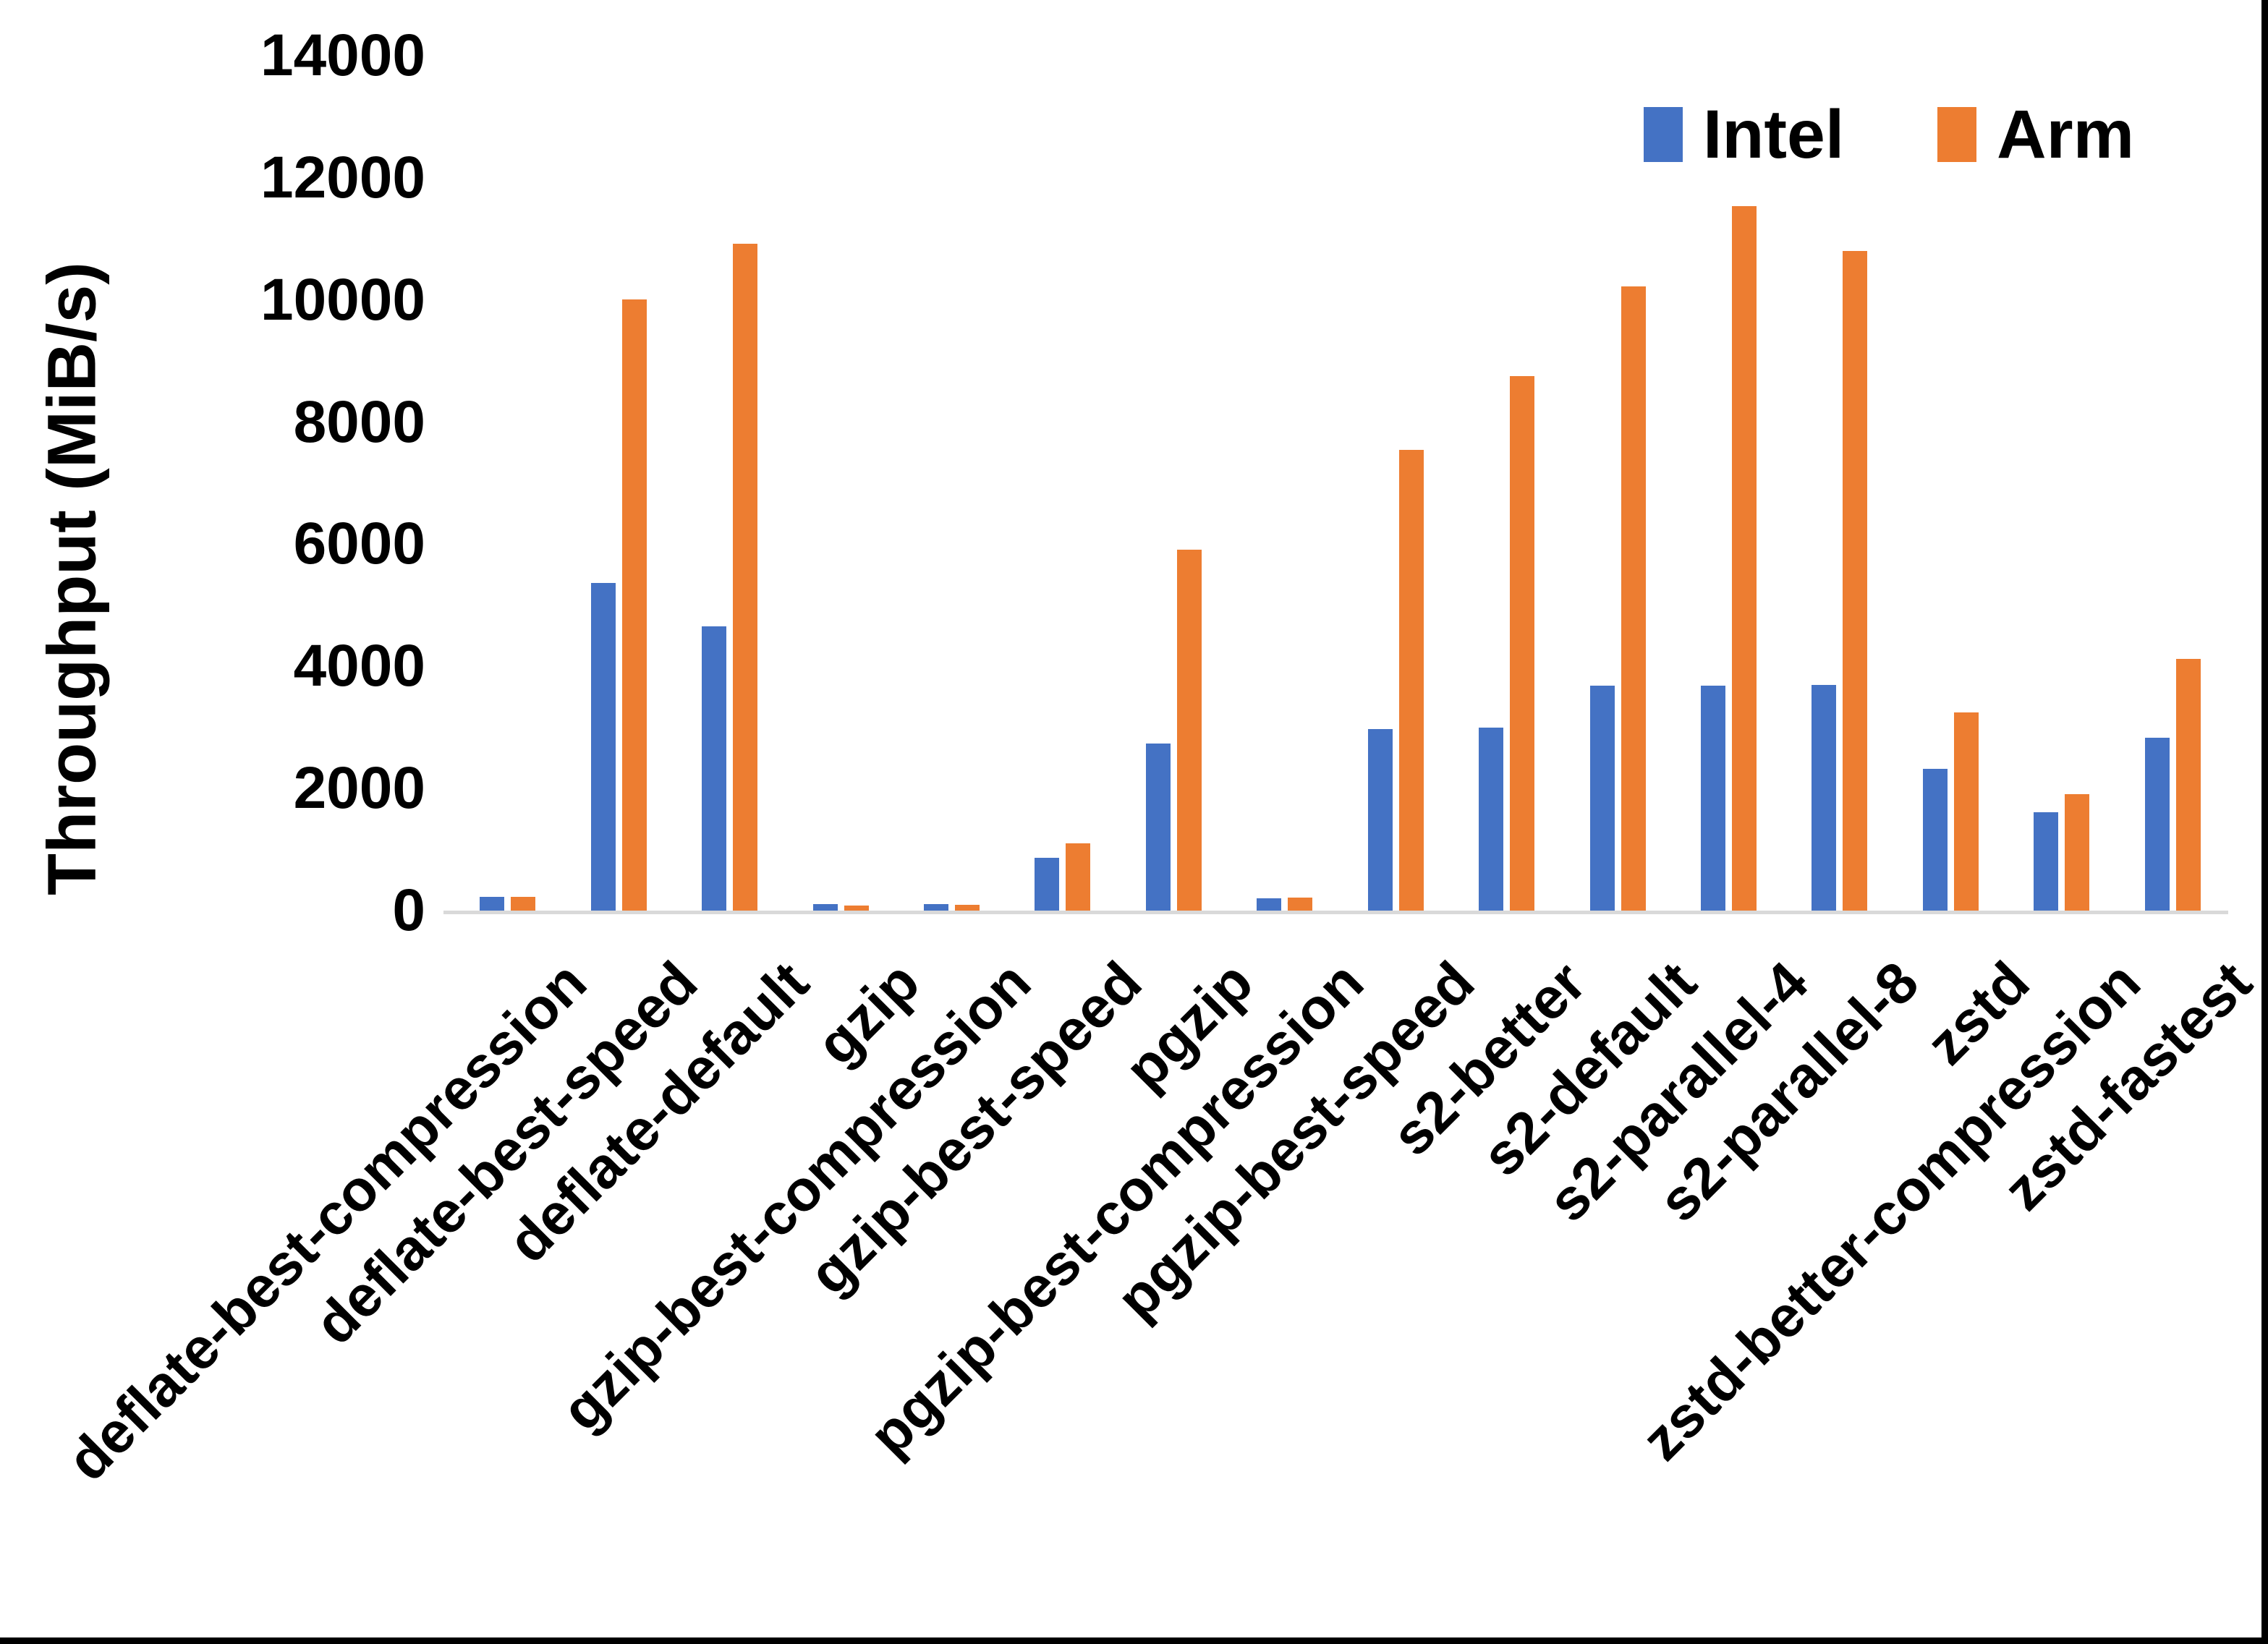 This screenshot has width=2268, height=1644. I want to click on y-tick-label: 14000, so click(342, 55).